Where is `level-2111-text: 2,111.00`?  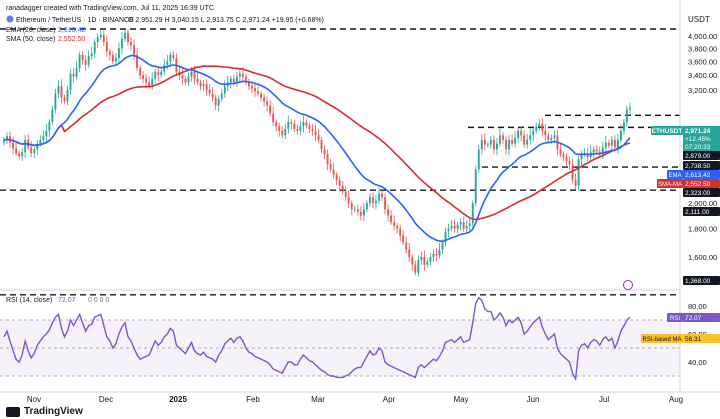 level-2111-text: 2,111.00 is located at coordinates (697, 212).